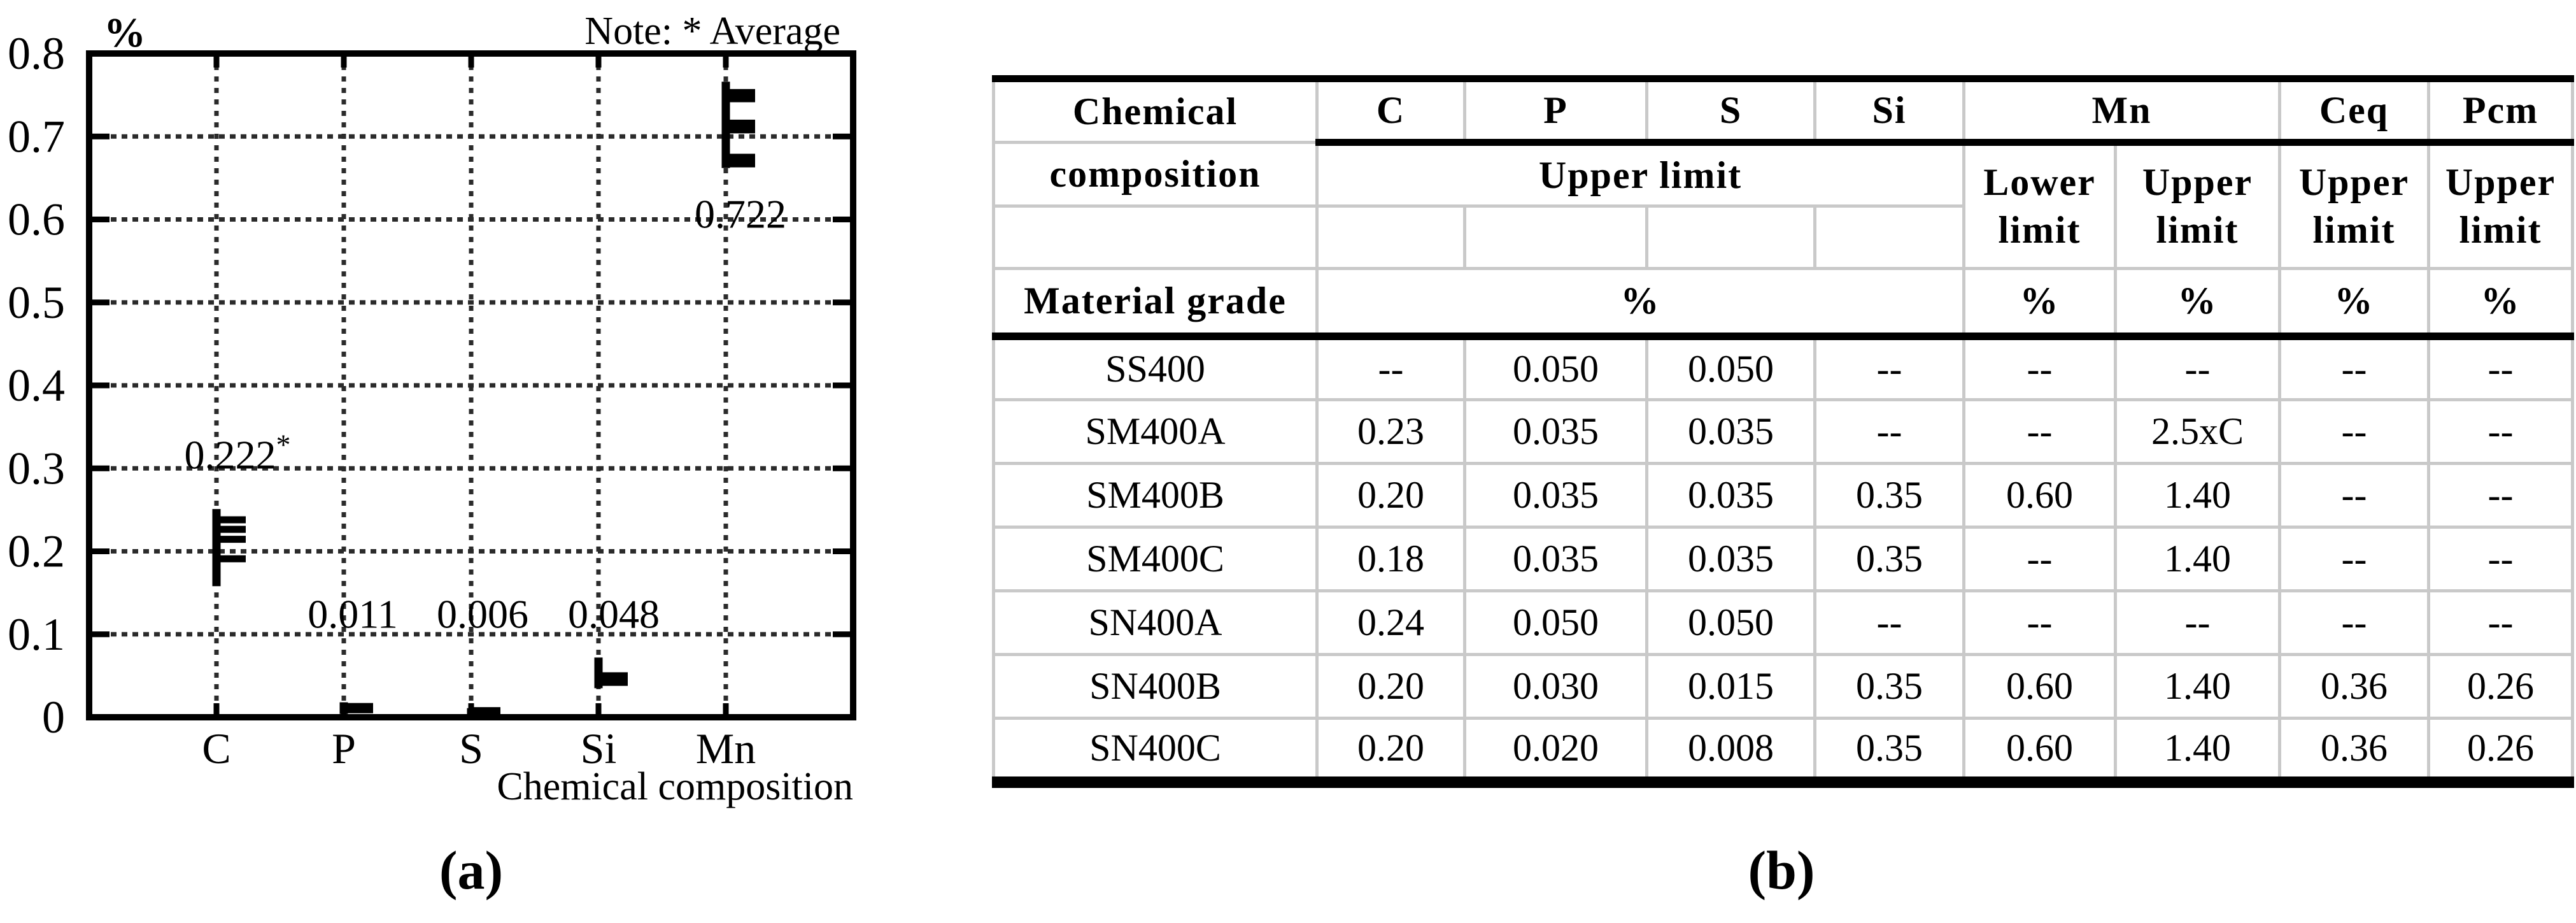 This screenshot has height=923, width=2576. What do you see at coordinates (1889, 110) in the screenshot?
I see `header-col-si: Si` at bounding box center [1889, 110].